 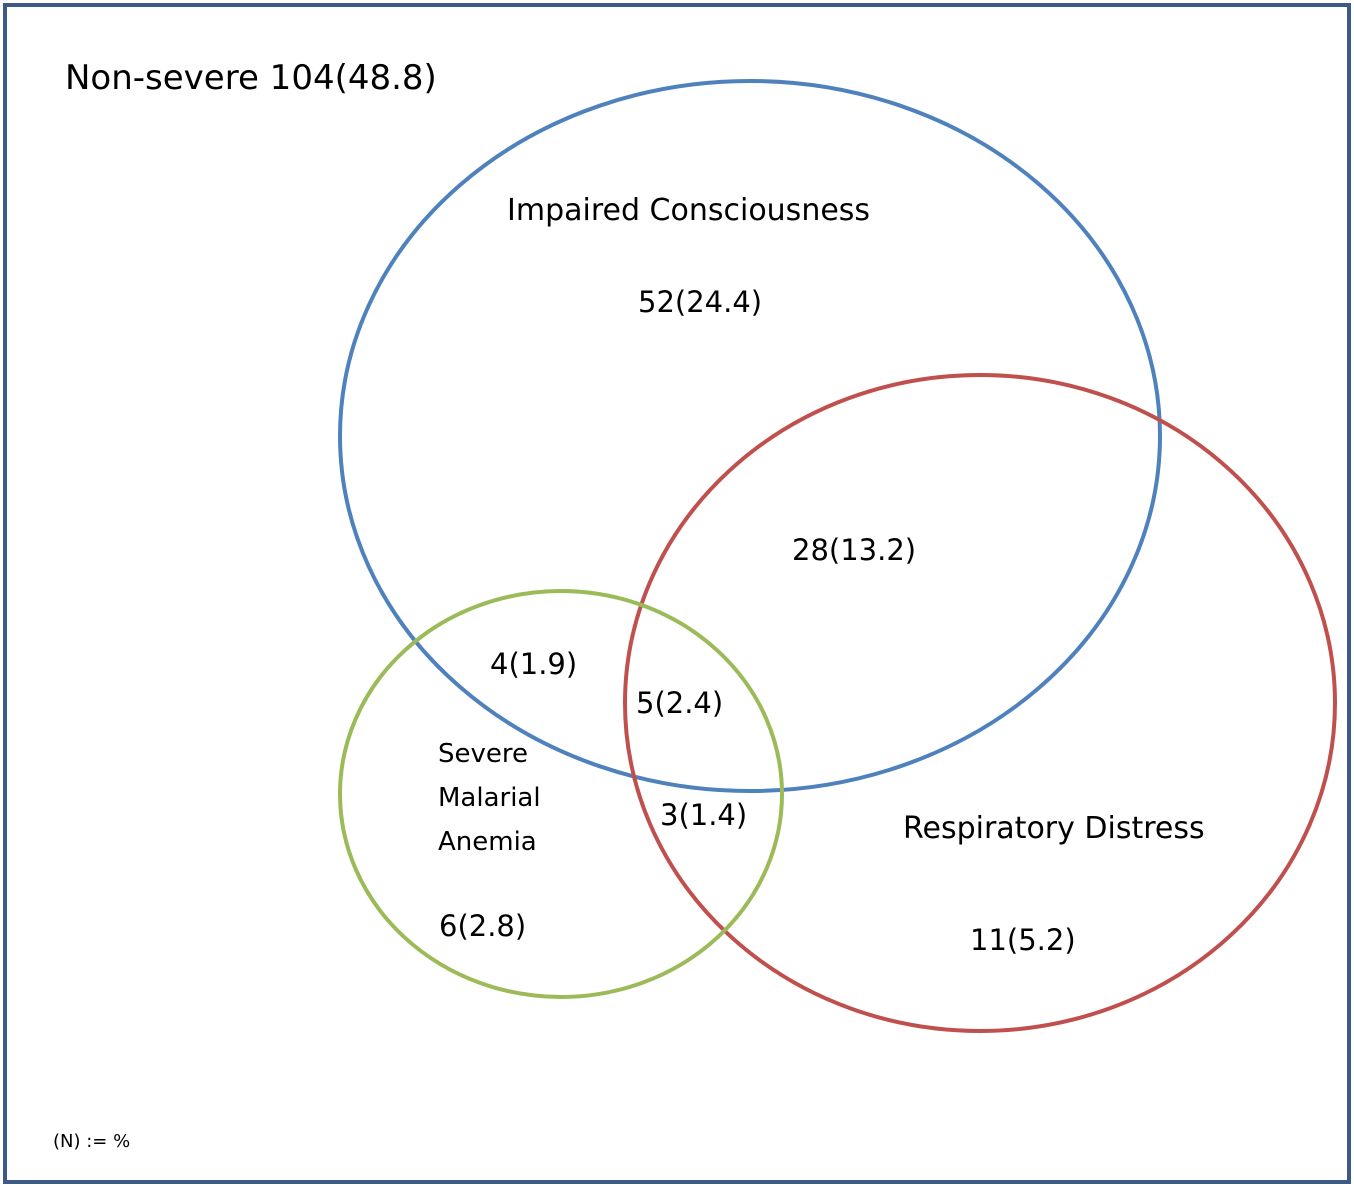 What do you see at coordinates (1054, 828) in the screenshot?
I see `respiratory-distress-label: Respiratory Distress` at bounding box center [1054, 828].